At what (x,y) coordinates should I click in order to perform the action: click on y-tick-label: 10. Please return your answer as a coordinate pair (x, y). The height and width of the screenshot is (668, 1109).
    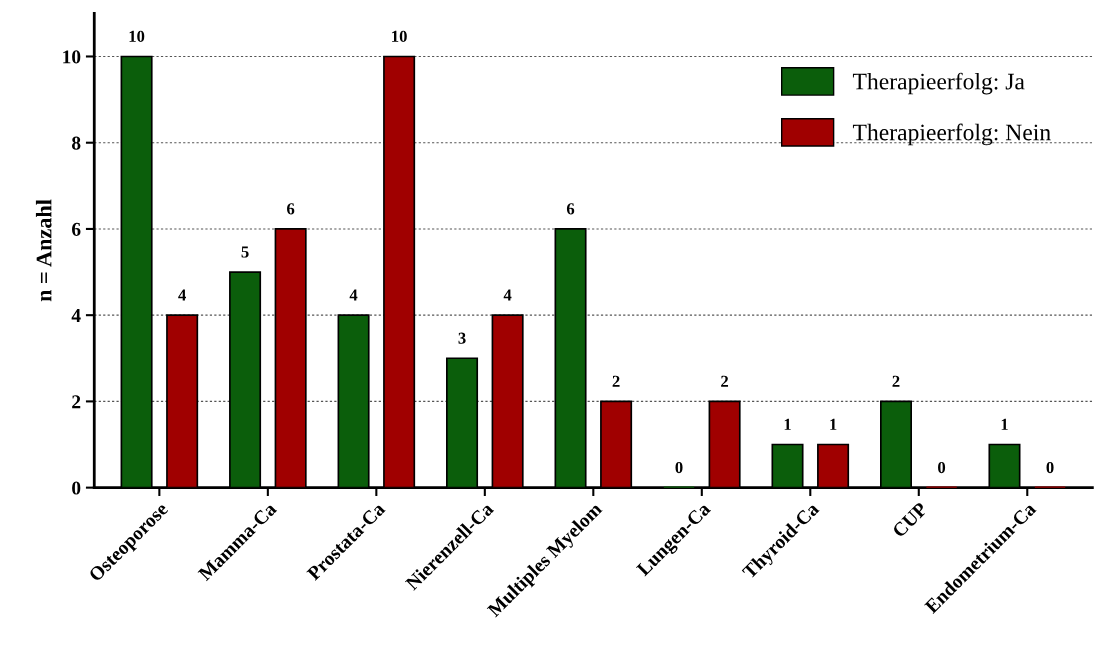
    Looking at the image, I should click on (72, 57).